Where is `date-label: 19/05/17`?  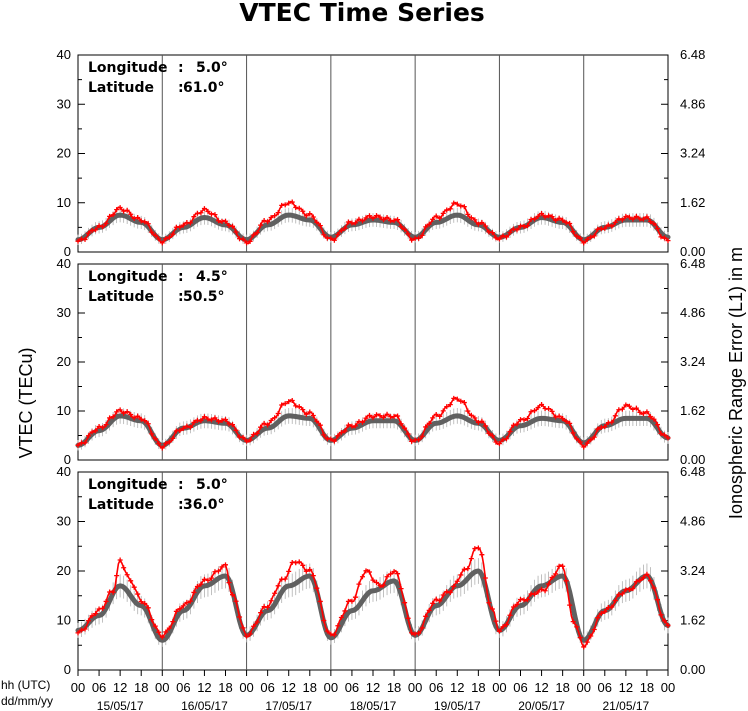 date-label: 19/05/17 is located at coordinates (457, 705).